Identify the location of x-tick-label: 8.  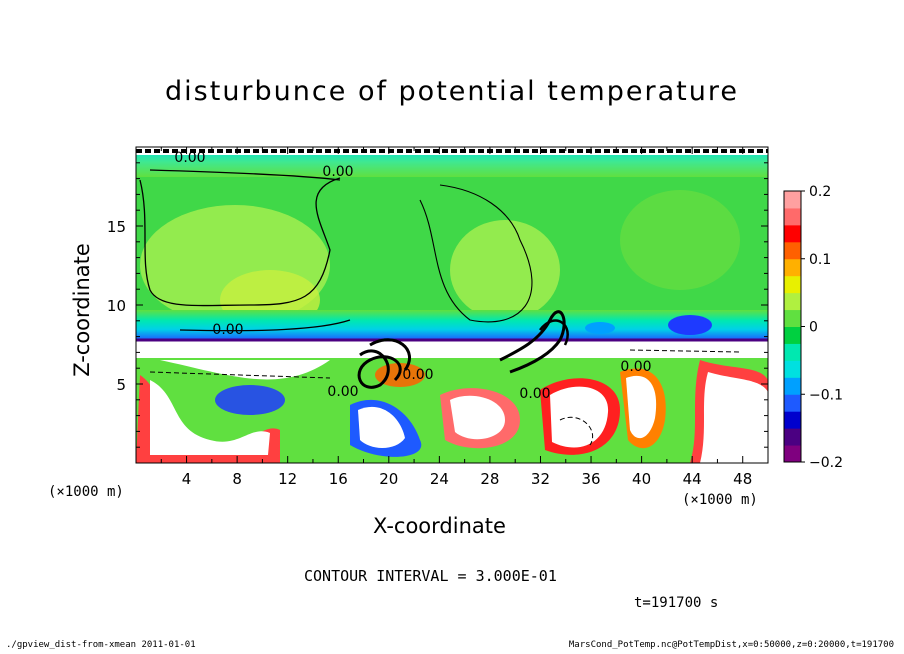
(237, 479).